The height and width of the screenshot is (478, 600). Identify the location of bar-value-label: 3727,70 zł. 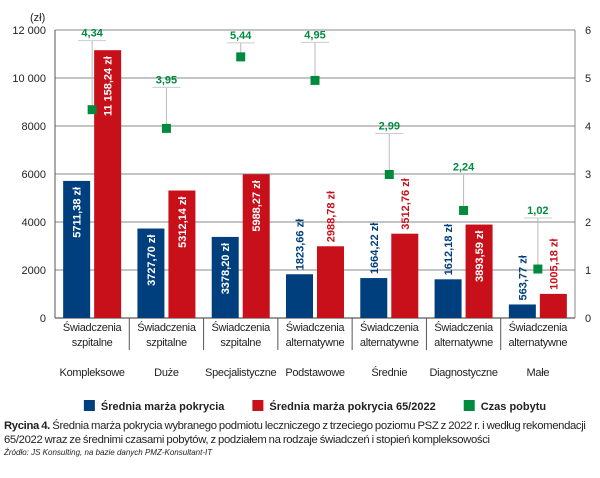
(152, 260).